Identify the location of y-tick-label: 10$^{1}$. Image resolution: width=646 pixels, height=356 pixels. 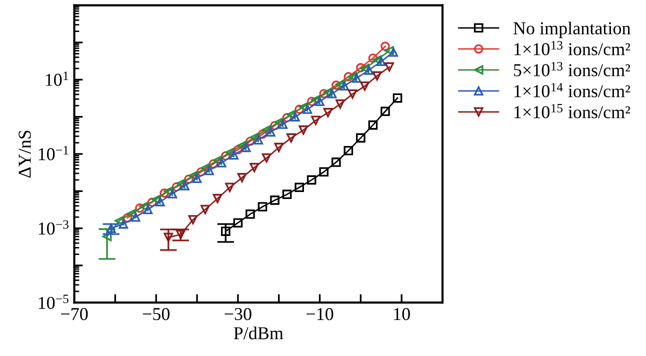
(57, 79).